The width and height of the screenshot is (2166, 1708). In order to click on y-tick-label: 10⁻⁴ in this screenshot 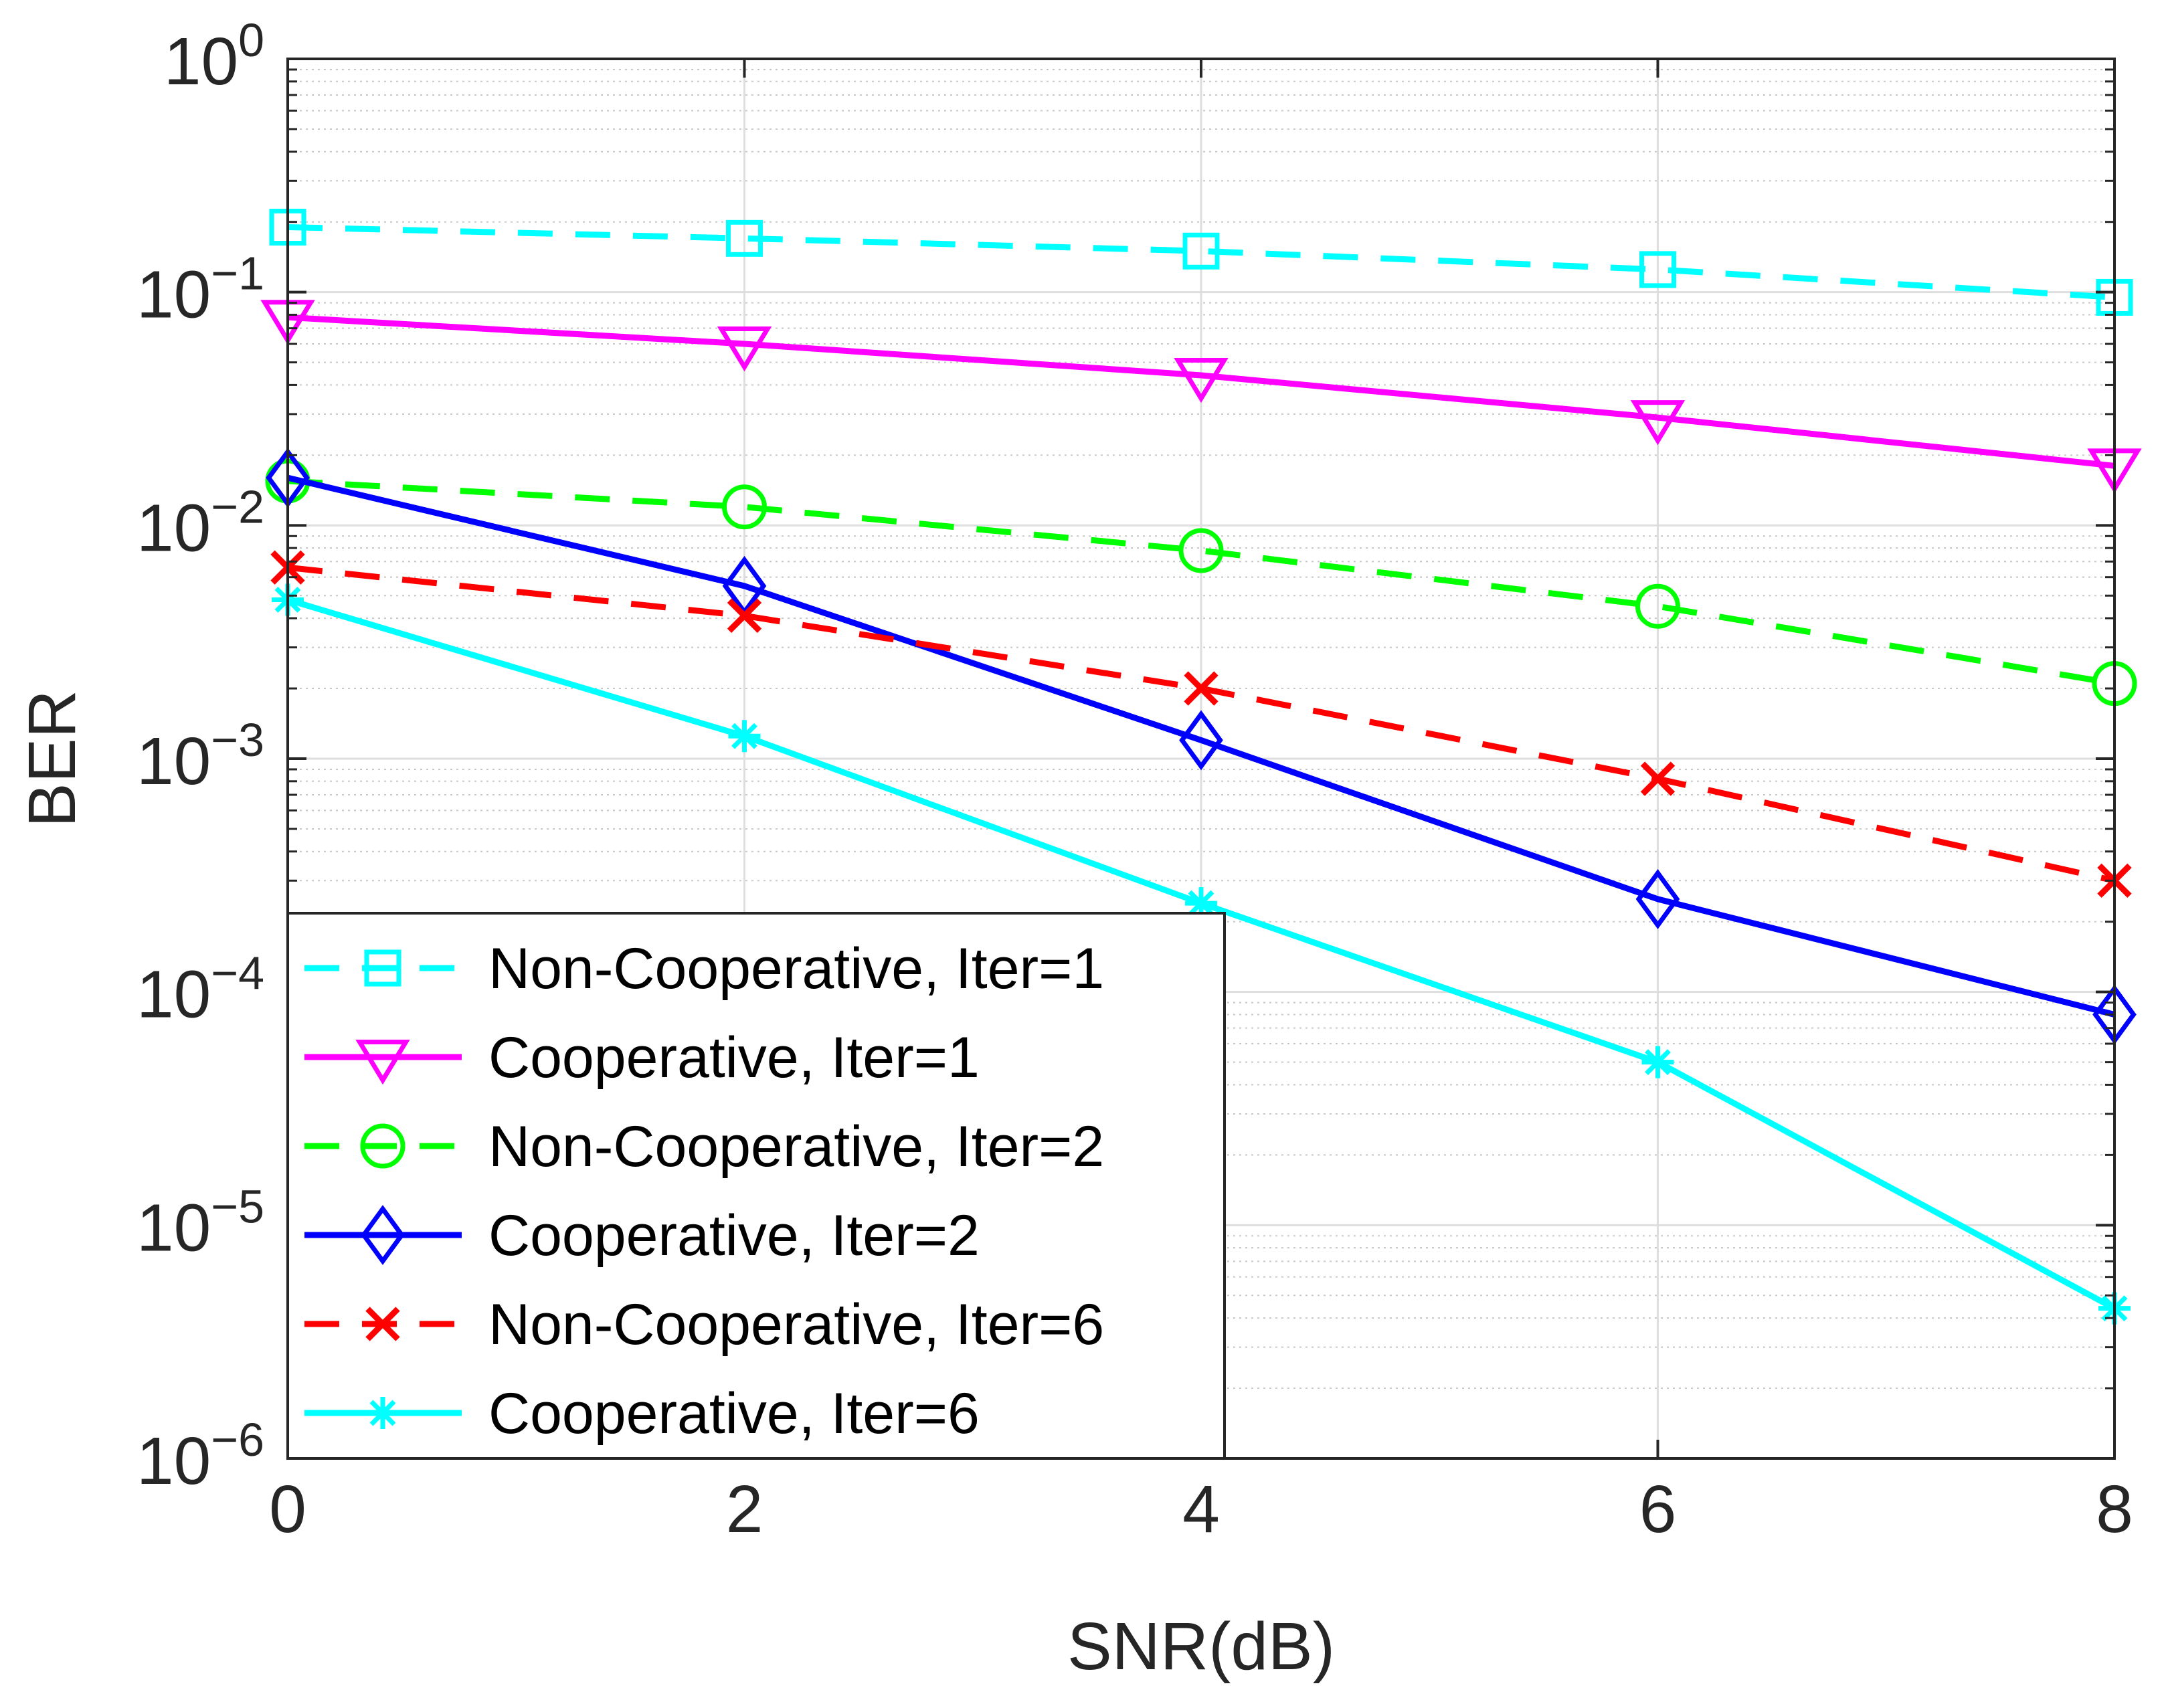, I will do `click(200, 989)`.